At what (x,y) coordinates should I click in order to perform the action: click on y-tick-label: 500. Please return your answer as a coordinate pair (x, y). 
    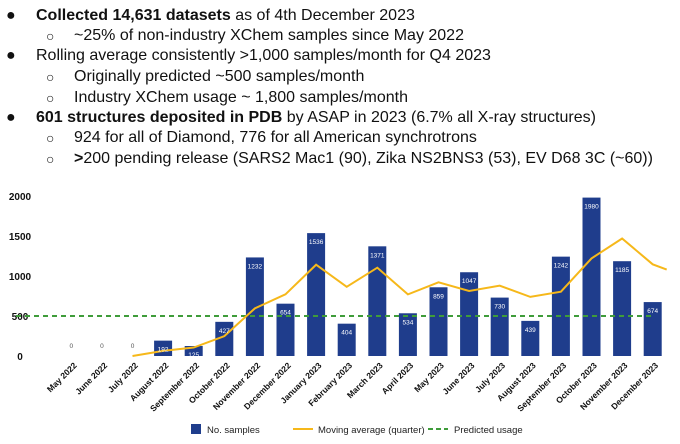
    Looking at the image, I should click on (20, 317).